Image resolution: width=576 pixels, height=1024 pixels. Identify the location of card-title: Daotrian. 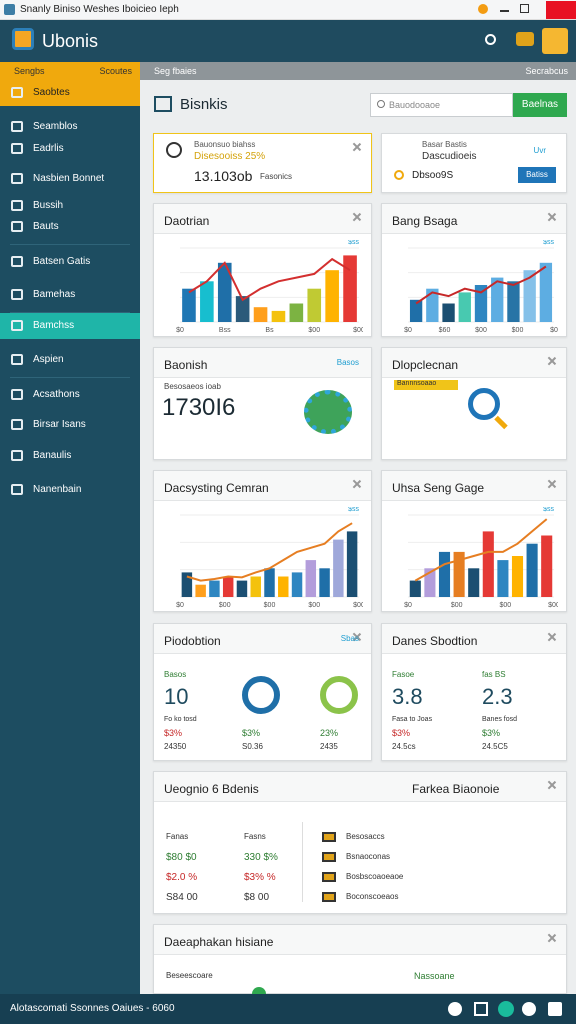
(187, 221).